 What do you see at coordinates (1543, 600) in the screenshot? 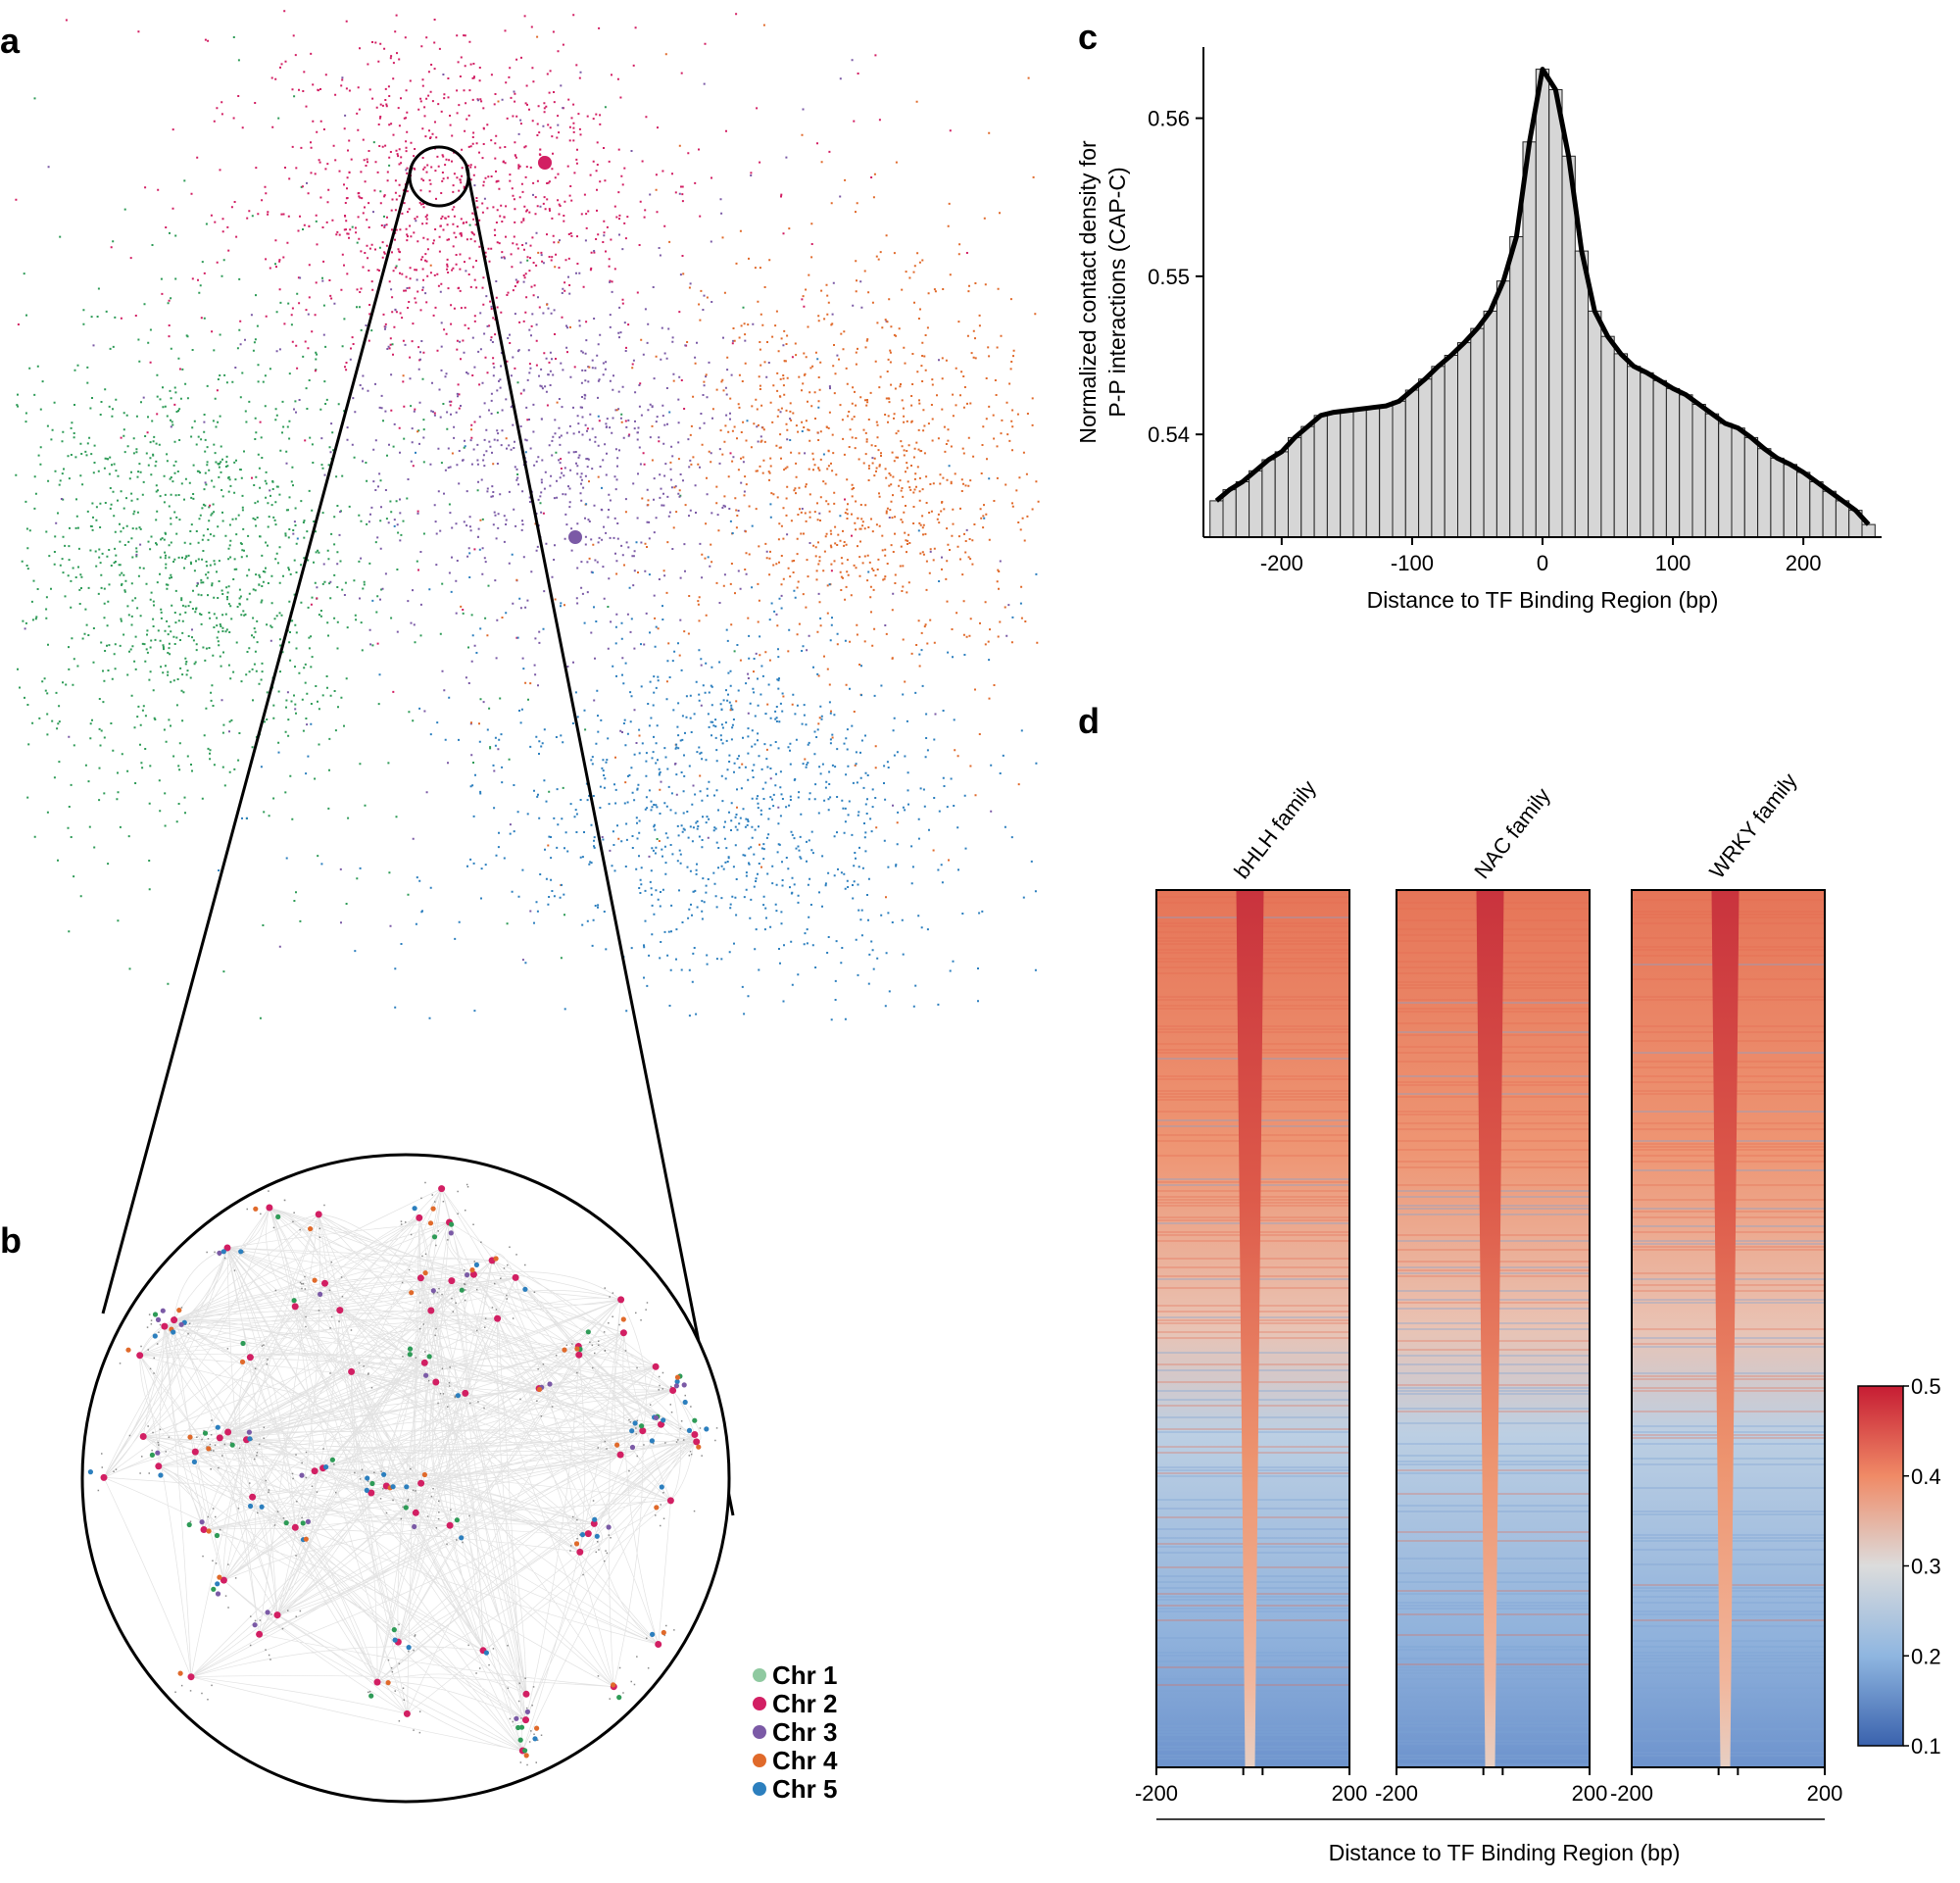
I see `x-axis-label: Distance to TF Binding Region (bp)` at bounding box center [1543, 600].